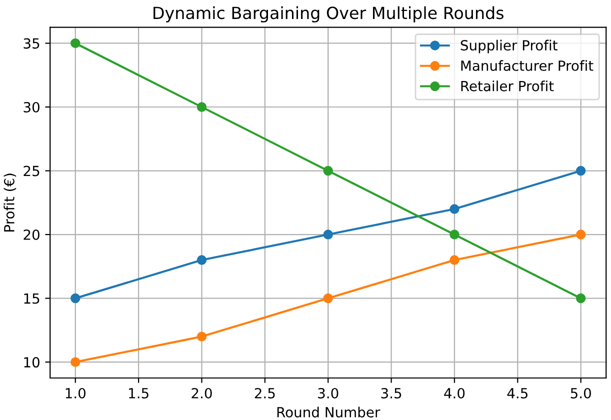 This screenshot has width=611, height=420. I want to click on legend-label: Supplier Profit, so click(509, 47).